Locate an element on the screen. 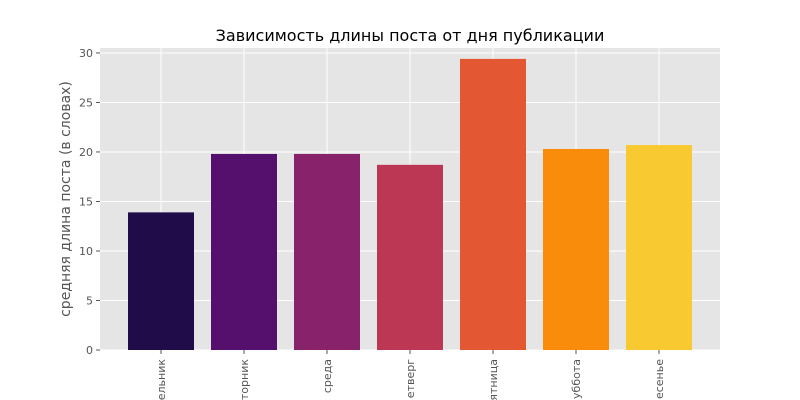  y-tick-label: 30 is located at coordinates (86, 53).